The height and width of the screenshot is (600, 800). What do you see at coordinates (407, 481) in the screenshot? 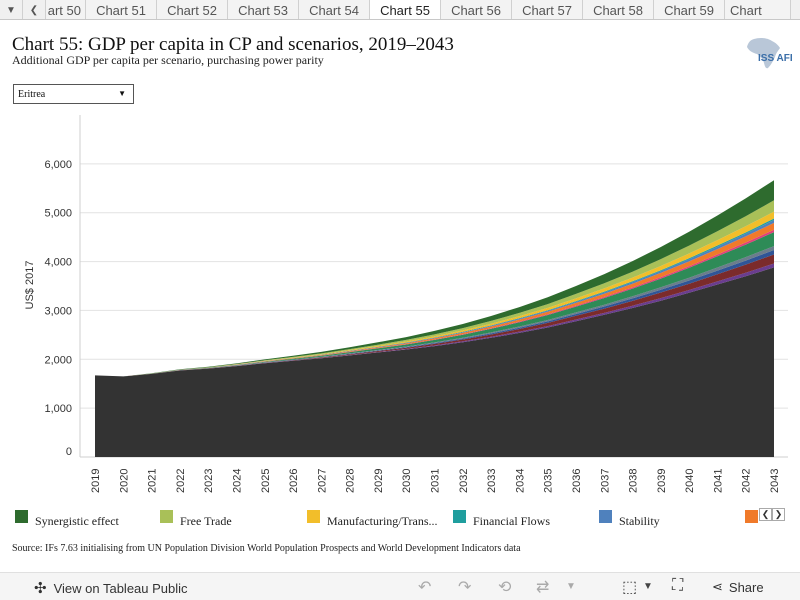
I see `x-tick-label: 2030` at bounding box center [407, 481].